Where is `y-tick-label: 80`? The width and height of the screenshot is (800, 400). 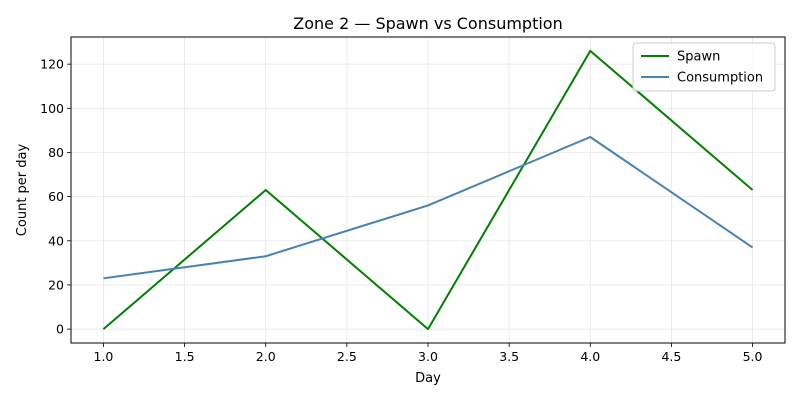
y-tick-label: 80 is located at coordinates (56, 152).